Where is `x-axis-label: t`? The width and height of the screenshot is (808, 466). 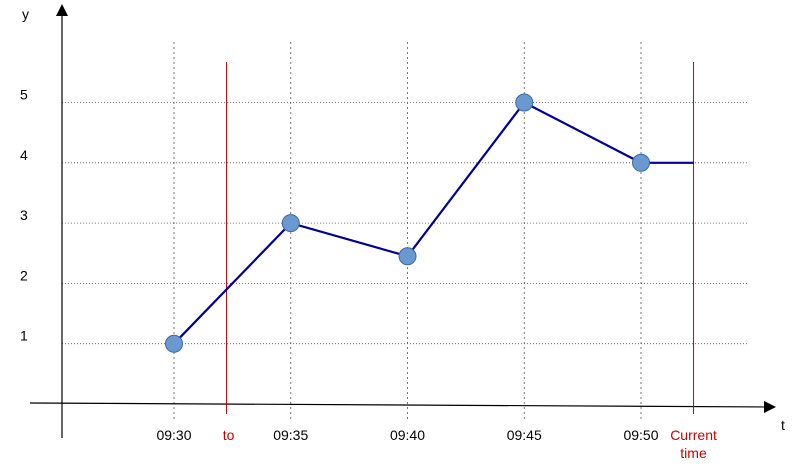 x-axis-label: t is located at coordinates (783, 425).